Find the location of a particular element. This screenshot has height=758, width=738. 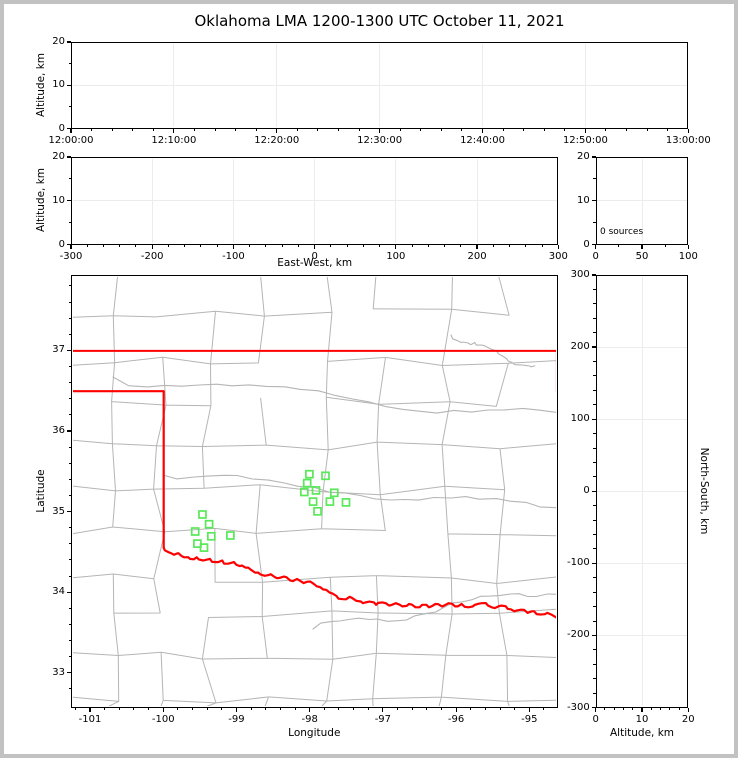

river-line is located at coordinates (433, 611).